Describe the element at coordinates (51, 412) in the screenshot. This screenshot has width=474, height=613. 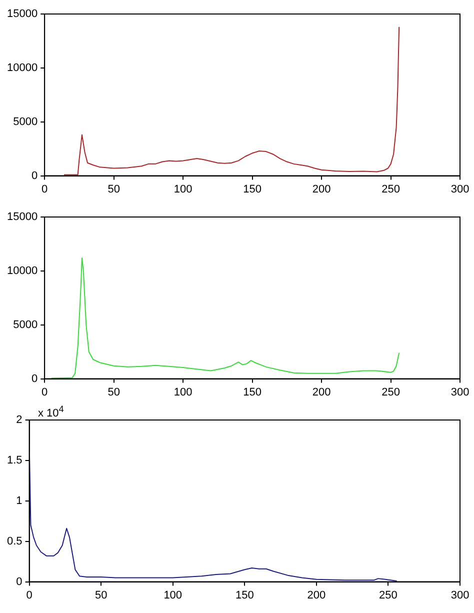
I see `text: x 10$^{4}$` at that location.